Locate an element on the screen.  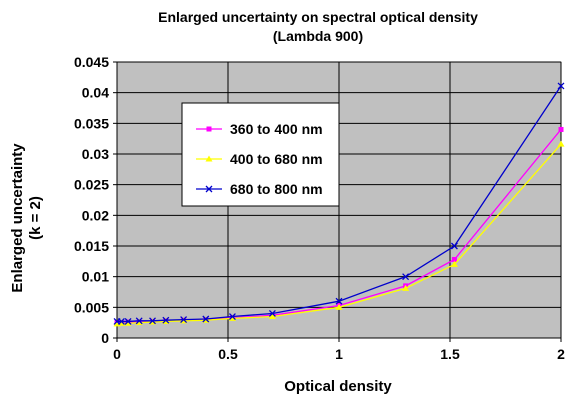
y-tick-label: 0.035 is located at coordinates (91, 123).